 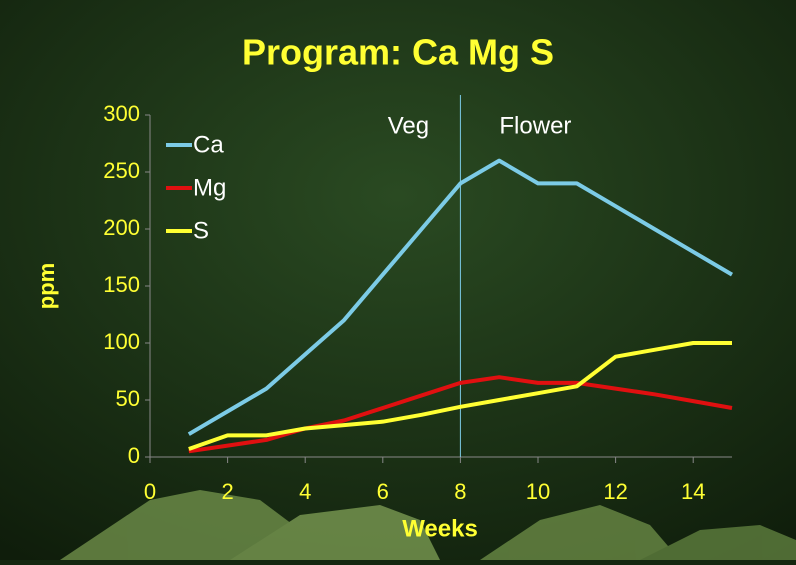 I want to click on annotation: Veg, so click(x=408, y=125).